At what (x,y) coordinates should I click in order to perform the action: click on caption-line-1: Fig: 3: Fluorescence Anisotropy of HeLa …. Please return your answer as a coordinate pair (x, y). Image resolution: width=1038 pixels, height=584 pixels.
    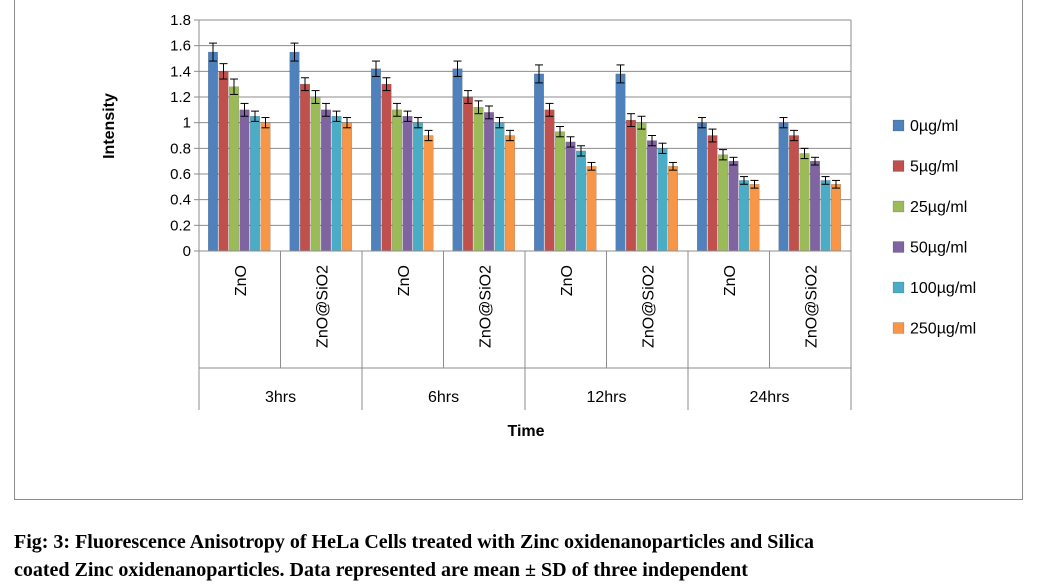
    Looking at the image, I should click on (414, 542).